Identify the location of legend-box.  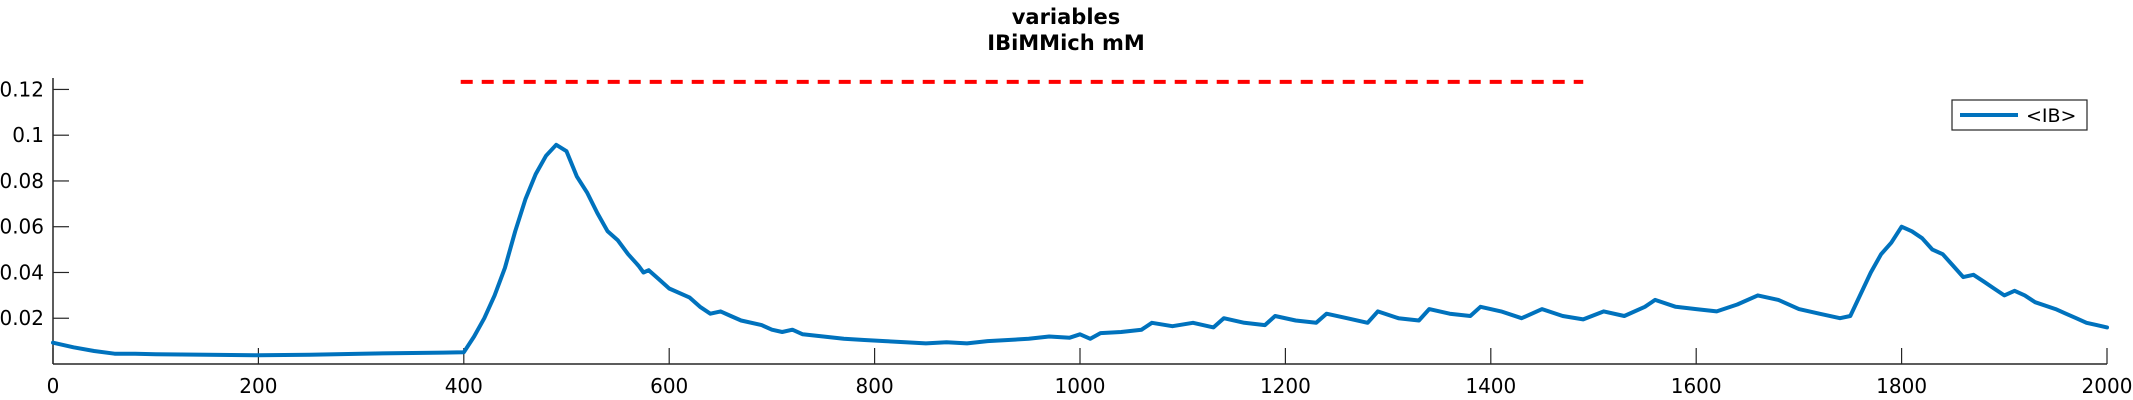
(2019, 115).